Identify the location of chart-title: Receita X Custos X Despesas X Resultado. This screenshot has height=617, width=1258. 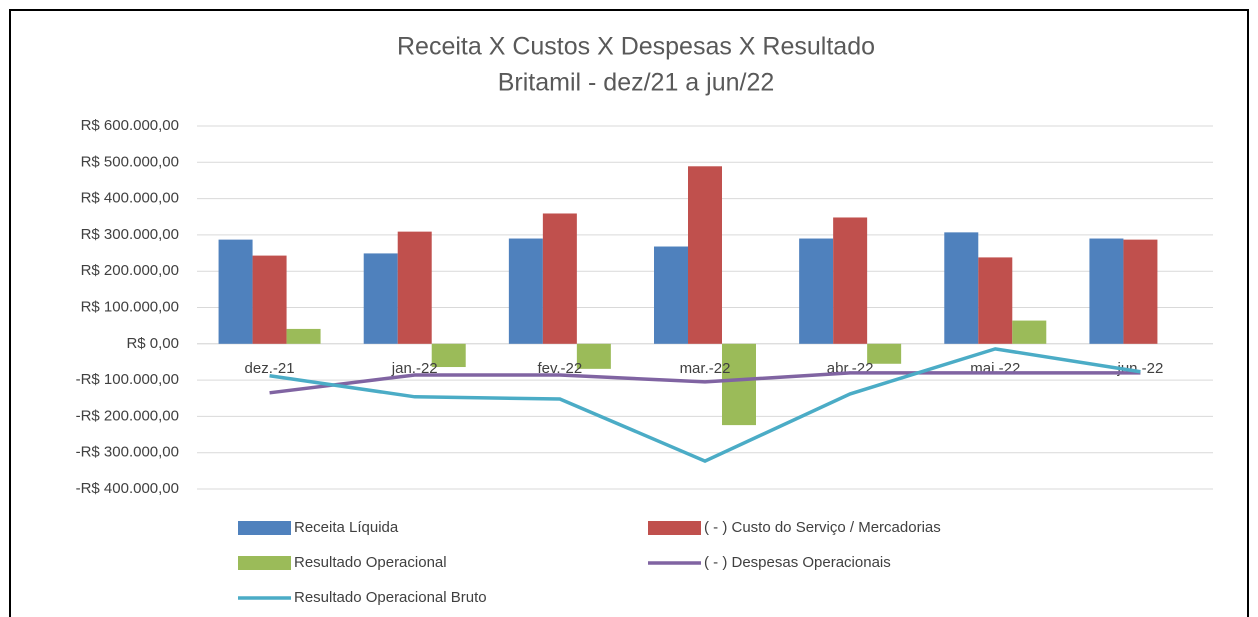
(636, 47).